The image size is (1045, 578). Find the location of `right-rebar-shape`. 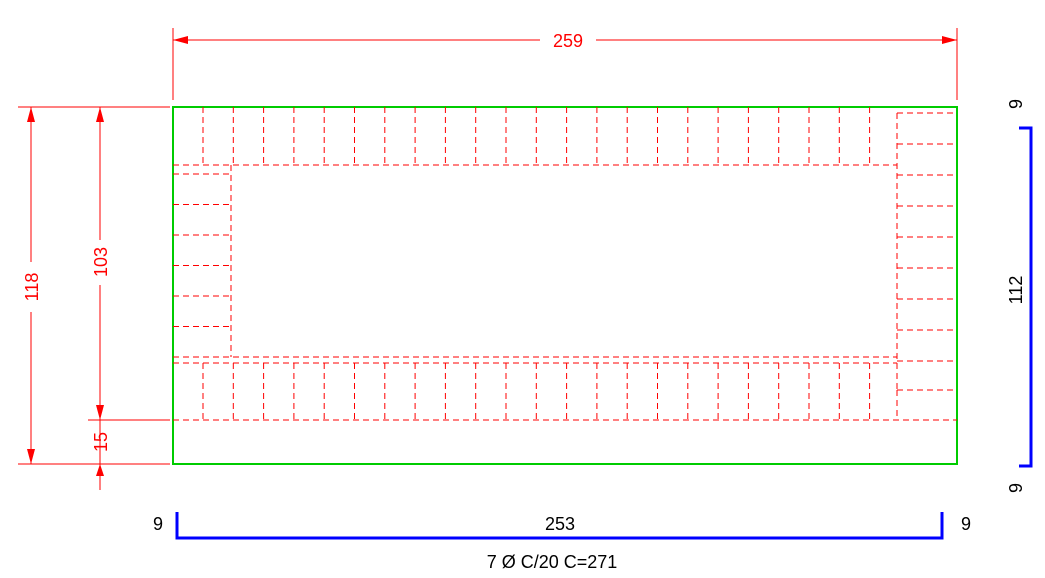

right-rebar-shape is located at coordinates (1026, 297).